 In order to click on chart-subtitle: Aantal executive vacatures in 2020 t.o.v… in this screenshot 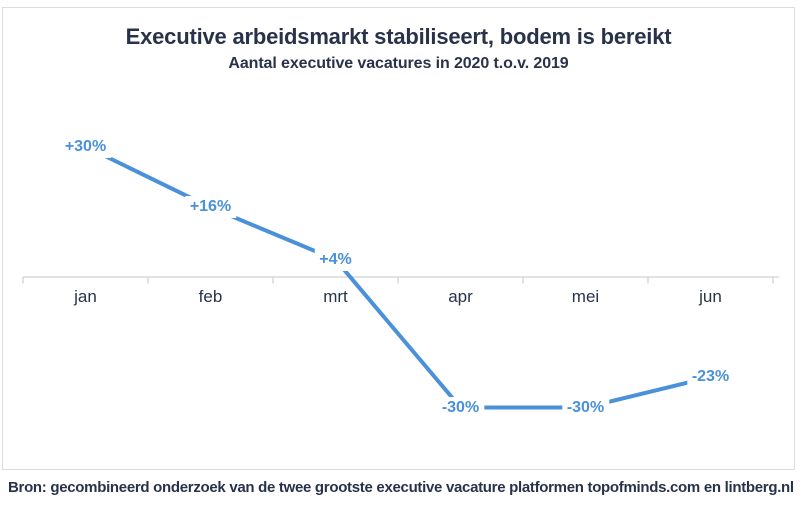, I will do `click(398, 63)`.